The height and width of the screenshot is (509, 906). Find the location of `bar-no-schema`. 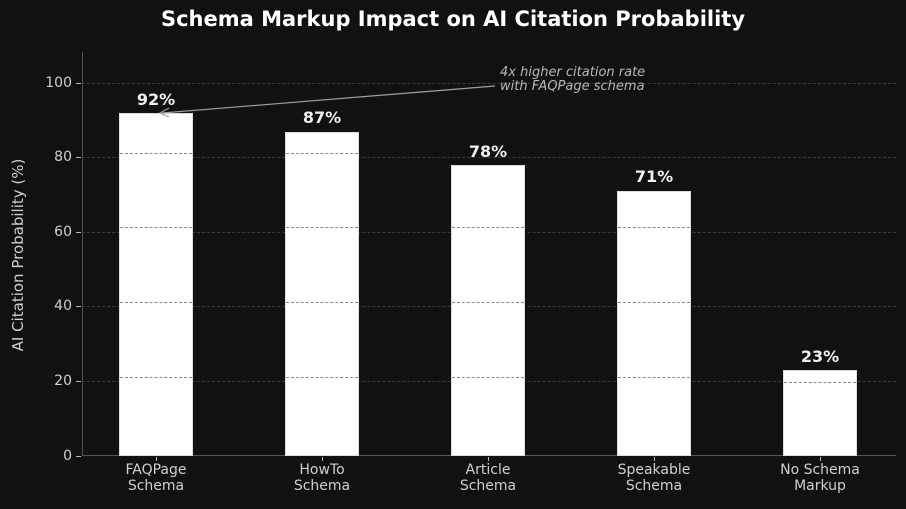

bar-no-schema is located at coordinates (820, 413).